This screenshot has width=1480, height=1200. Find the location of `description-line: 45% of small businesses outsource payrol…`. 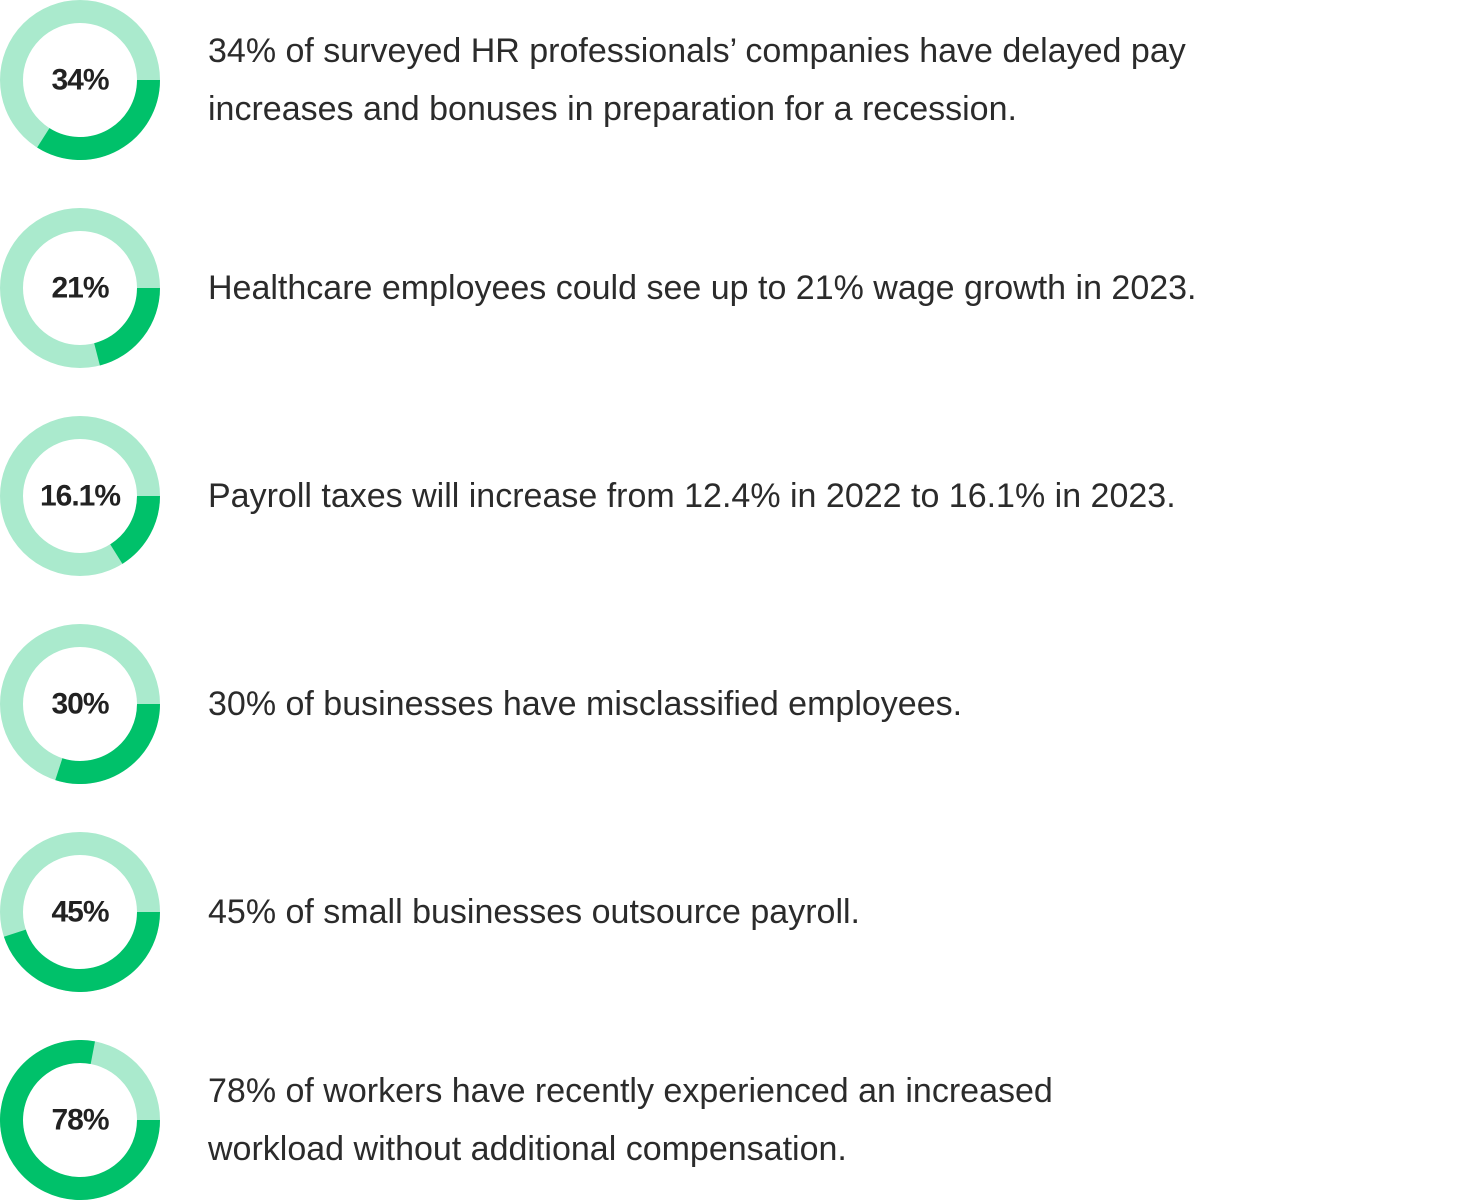

description-line: 45% of small businesses outsource payrol… is located at coordinates (534, 912).